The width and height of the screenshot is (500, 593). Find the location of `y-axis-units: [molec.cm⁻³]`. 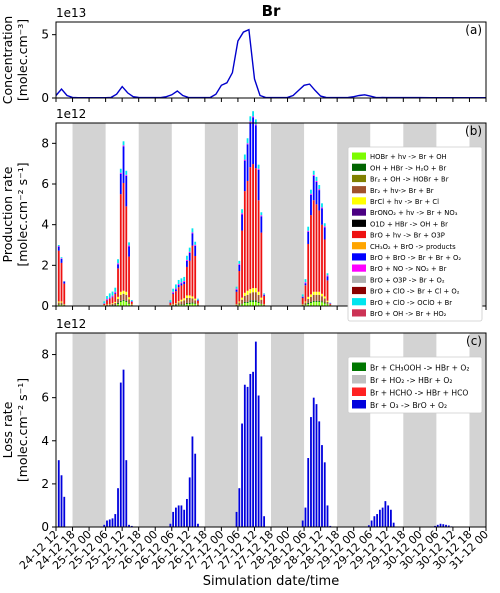

y-axis-units: [molec.cm⁻³] is located at coordinates (22, 60).